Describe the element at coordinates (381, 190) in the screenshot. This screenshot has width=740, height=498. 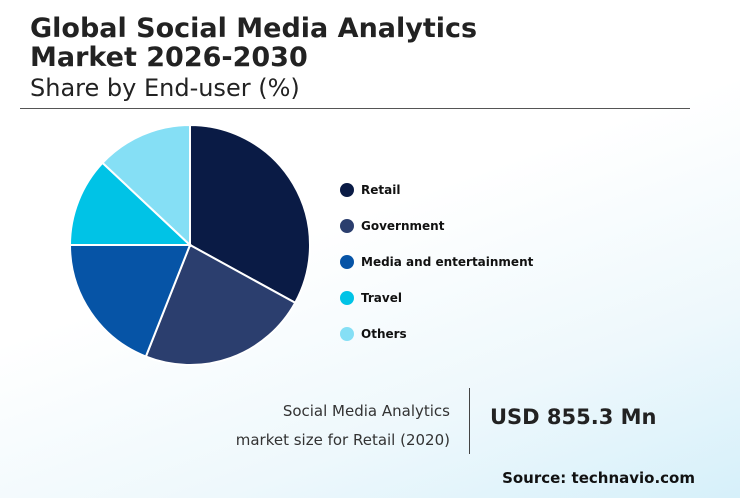
I see `legend-label: Retail` at that location.